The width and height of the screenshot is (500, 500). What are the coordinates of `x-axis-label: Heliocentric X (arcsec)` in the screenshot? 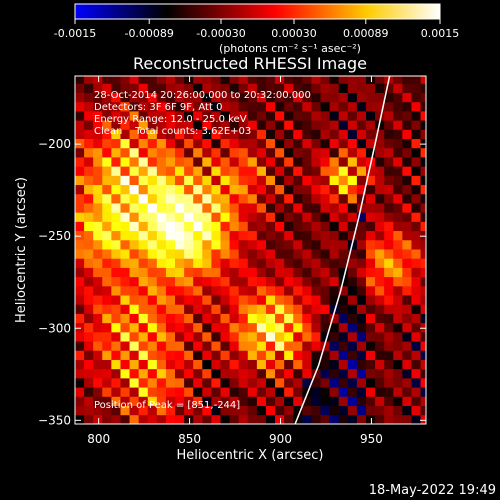 It's located at (250, 455).